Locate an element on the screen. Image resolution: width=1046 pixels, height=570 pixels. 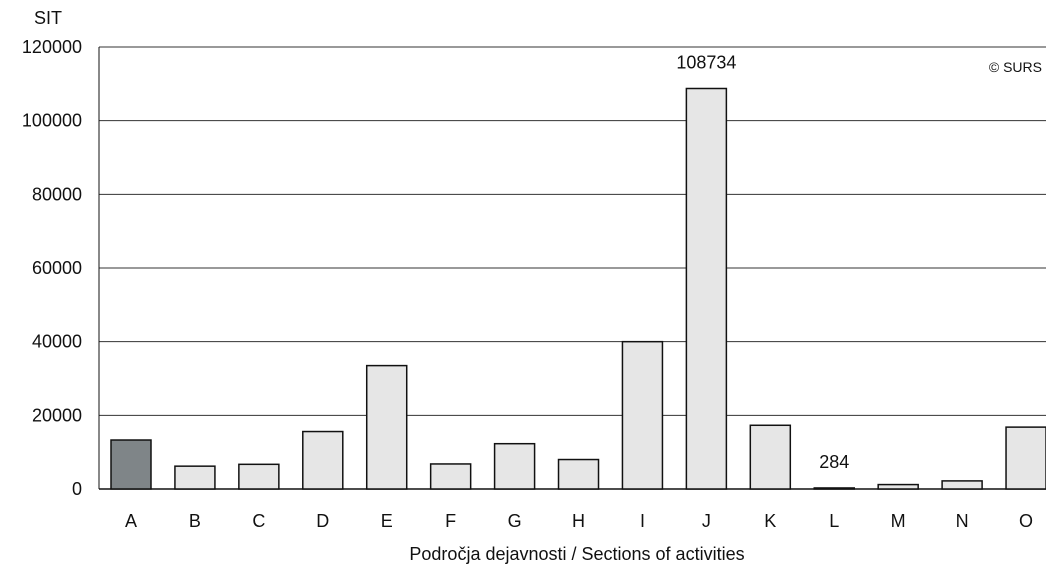
x-tick-label: N is located at coordinates (962, 521).